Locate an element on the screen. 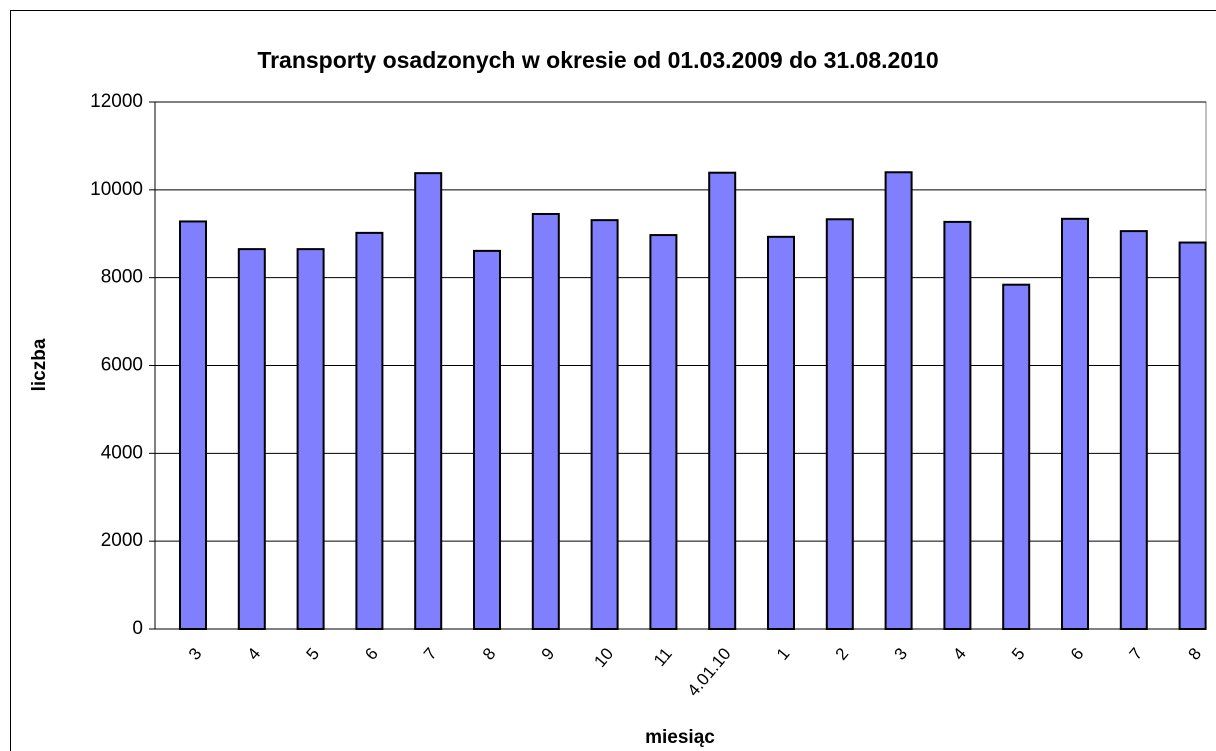 This screenshot has width=1216, height=751. x-tick-label: 11 is located at coordinates (663, 657).